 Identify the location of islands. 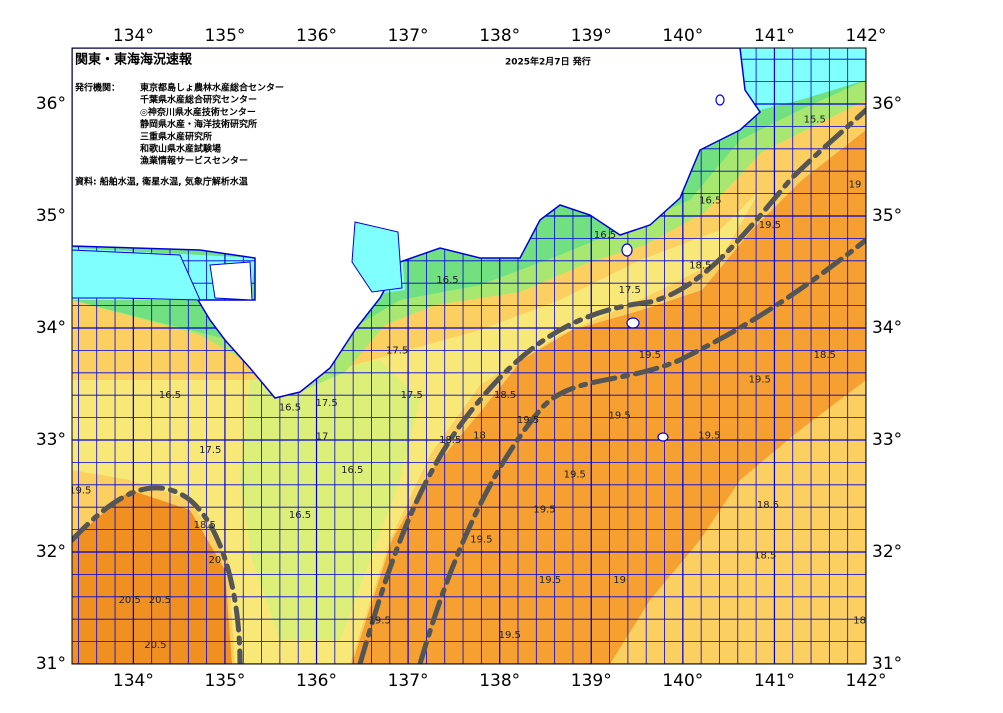
(673, 268).